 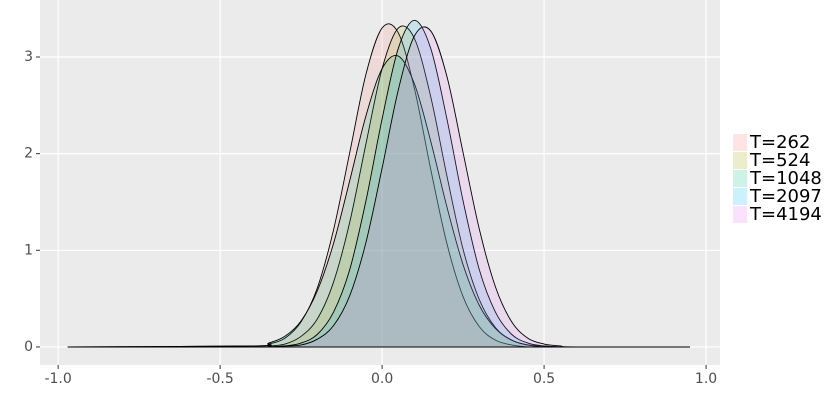 I want to click on x-tick-label: -0.5, so click(x=219, y=379).